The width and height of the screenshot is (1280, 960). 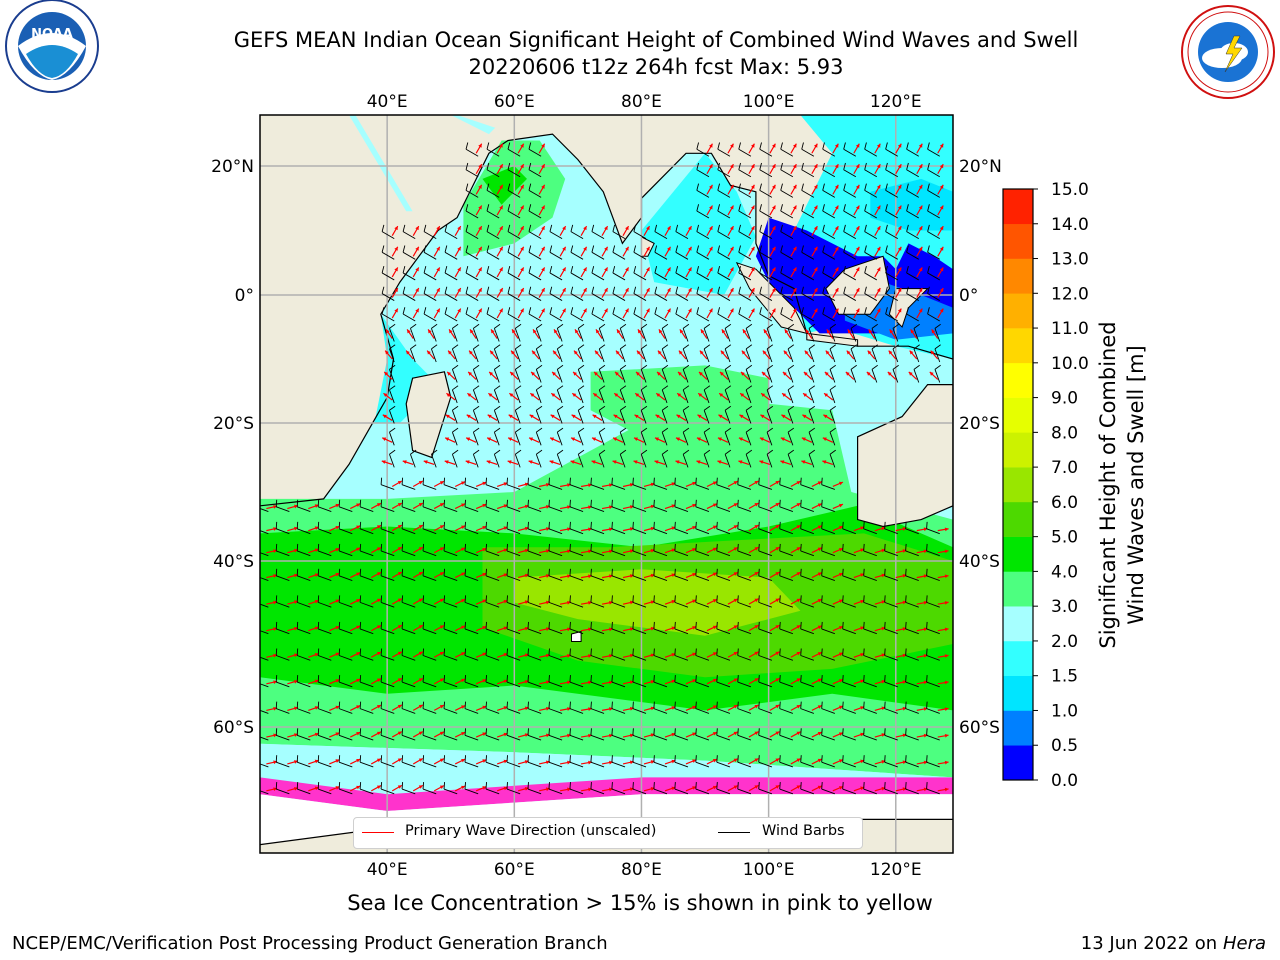 What do you see at coordinates (979, 562) in the screenshot?
I see `lat-tick-label-right: 40°S` at bounding box center [979, 562].